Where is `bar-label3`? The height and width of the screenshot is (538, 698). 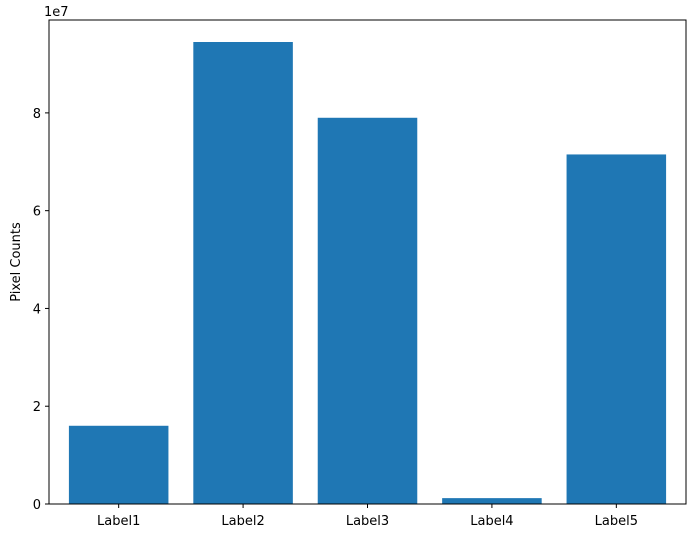
bar-label3 is located at coordinates (367, 311).